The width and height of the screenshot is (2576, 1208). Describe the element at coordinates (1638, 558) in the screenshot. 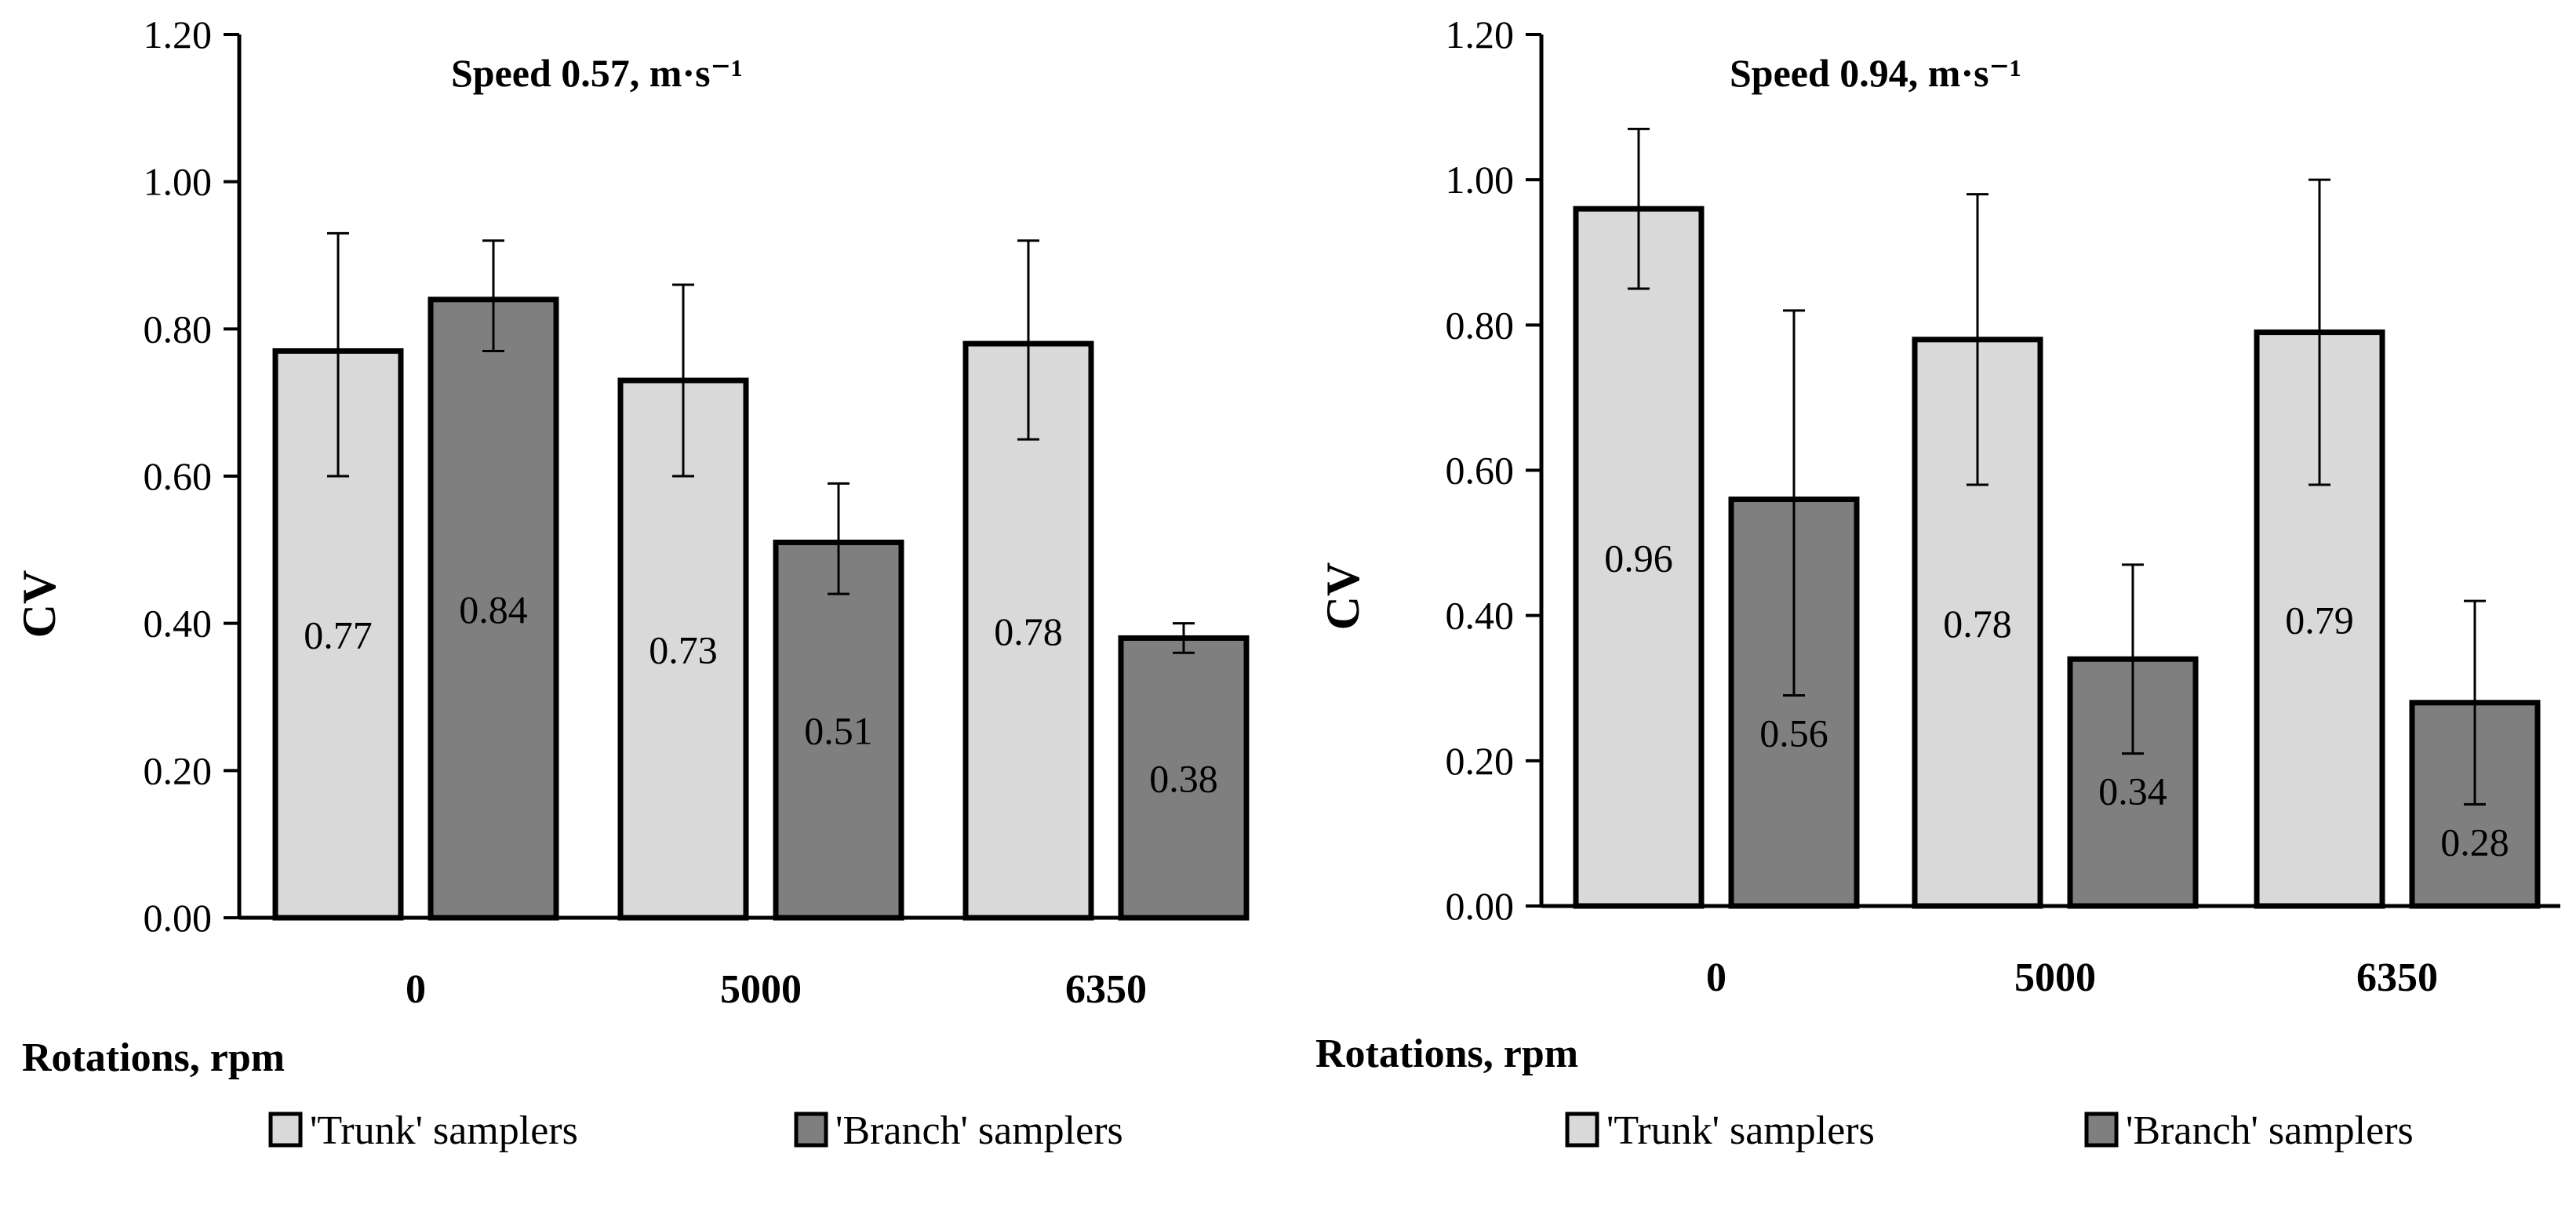

I see `data-label: 0.96` at that location.